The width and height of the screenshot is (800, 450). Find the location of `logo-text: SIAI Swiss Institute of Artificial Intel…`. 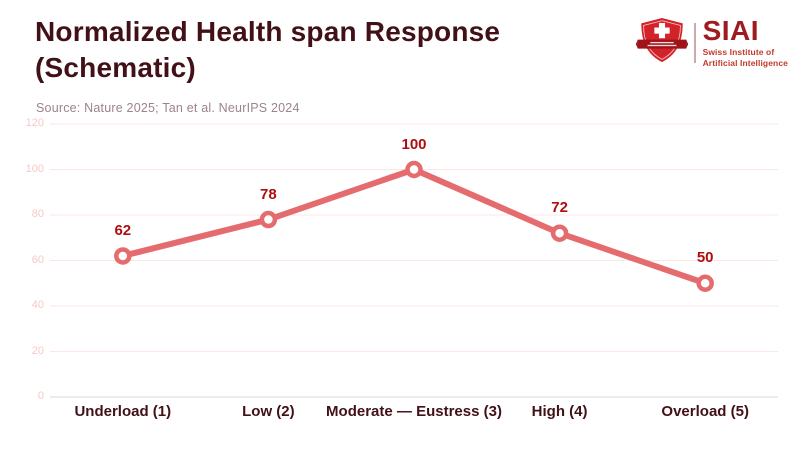

logo-text: SIAI Swiss Institute of Artificial Intel… is located at coordinates (745, 42).